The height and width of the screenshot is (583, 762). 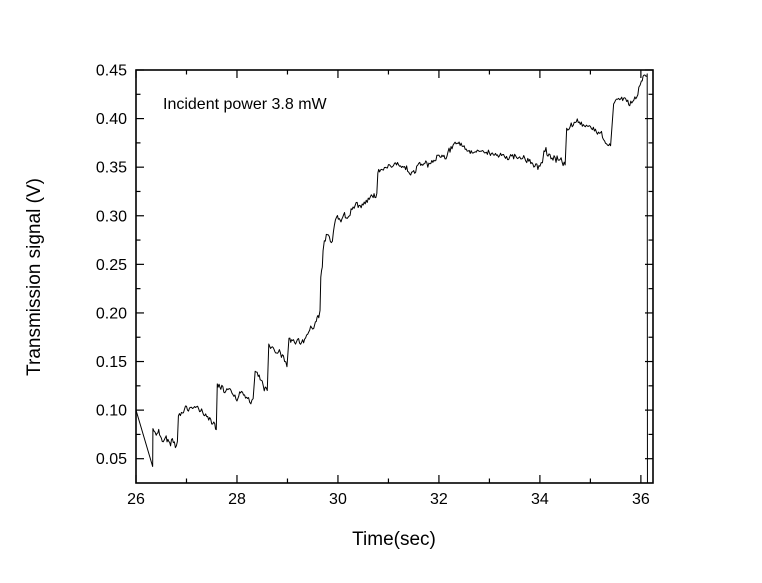 I want to click on y-tick-label: 0.35, so click(x=111, y=168).